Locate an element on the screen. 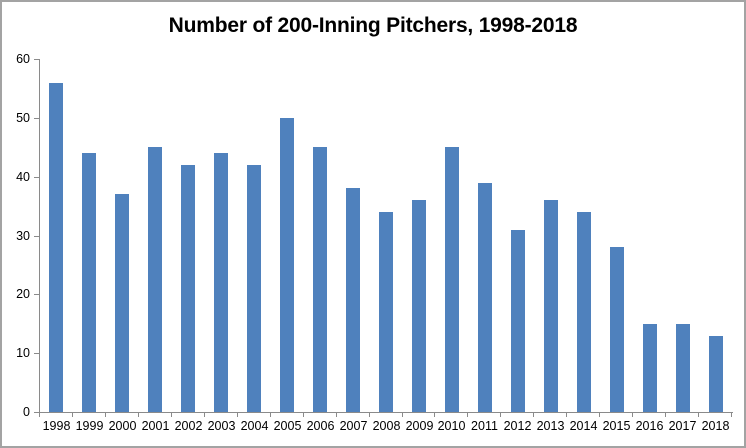 This screenshot has height=448, width=746. x-axis-label: 2009 is located at coordinates (419, 426).